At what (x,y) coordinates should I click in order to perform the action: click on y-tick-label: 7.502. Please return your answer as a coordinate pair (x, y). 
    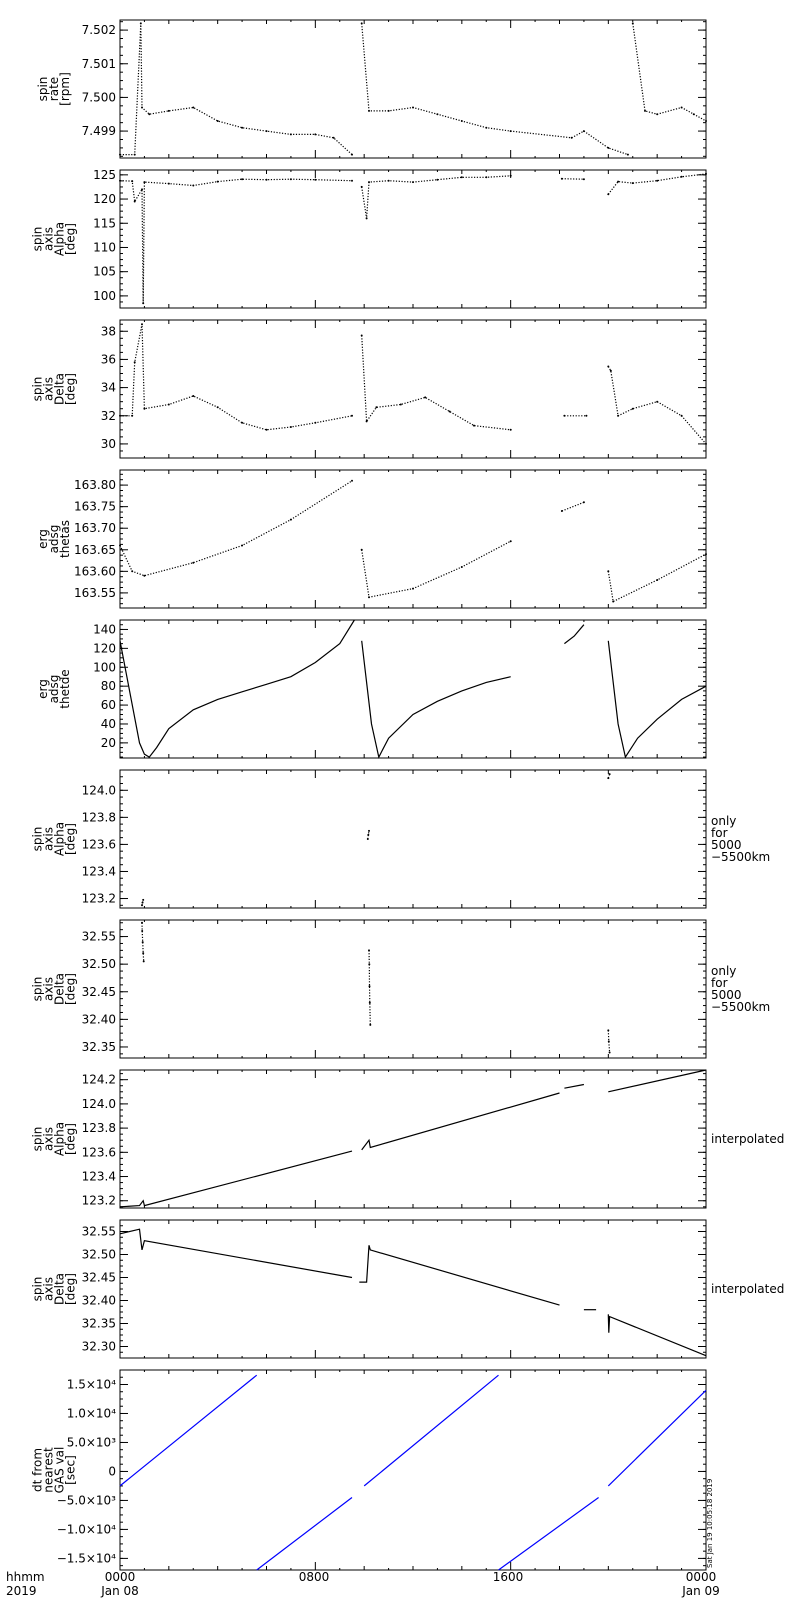
    Looking at the image, I should click on (99, 30).